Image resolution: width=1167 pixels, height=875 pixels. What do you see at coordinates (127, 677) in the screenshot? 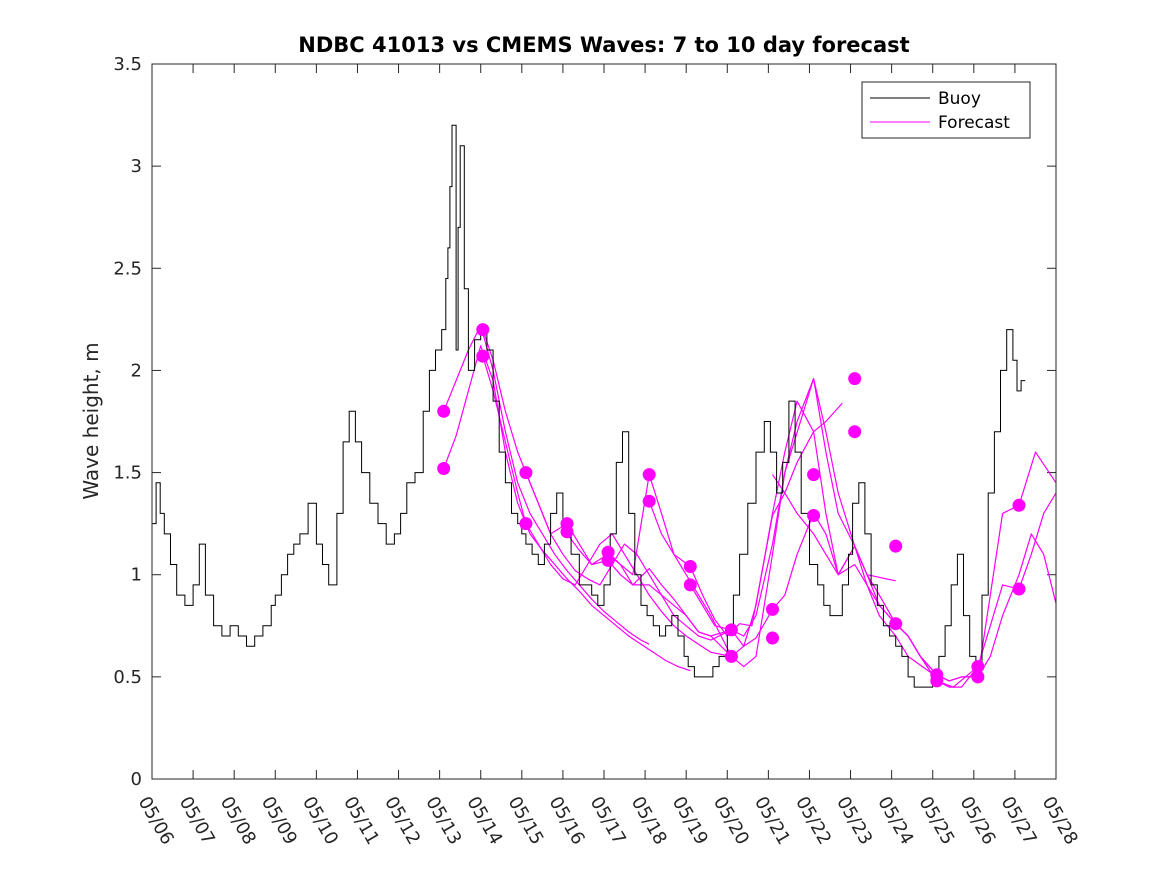
I see `y-tick-label: 0.5` at bounding box center [127, 677].